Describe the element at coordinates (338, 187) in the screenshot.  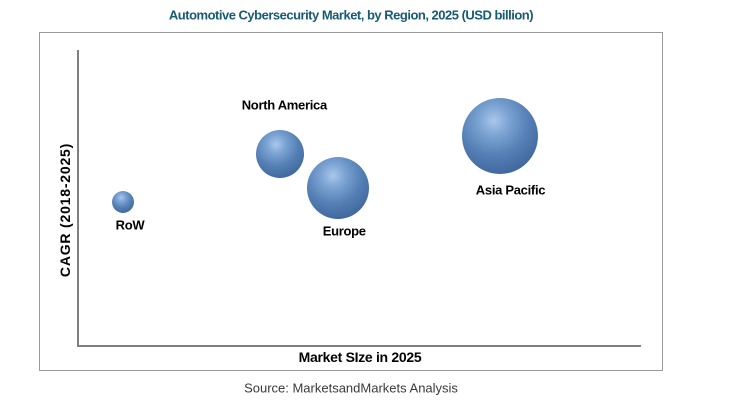
I see `bubble-europe` at that location.